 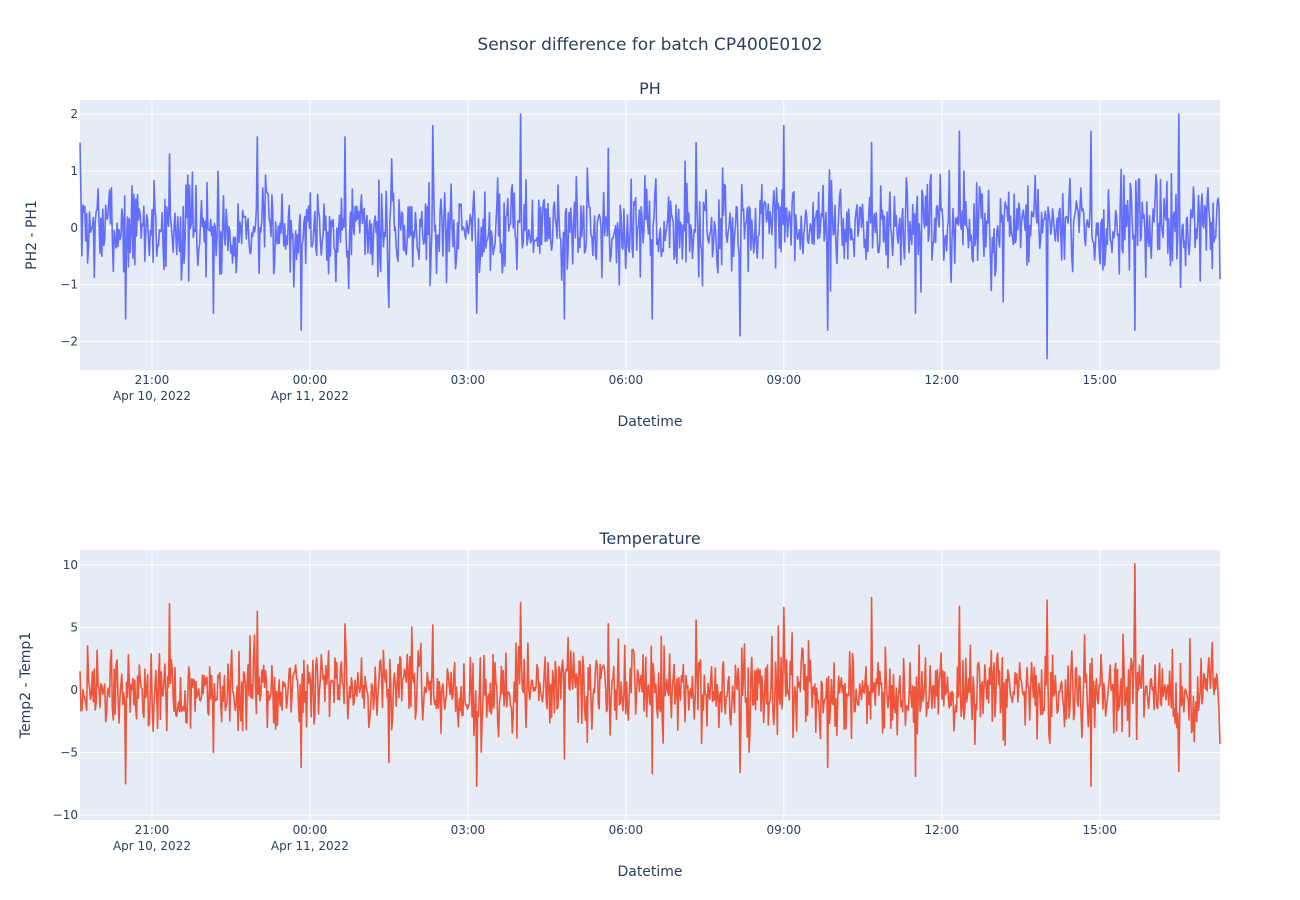 What do you see at coordinates (310, 846) in the screenshot?
I see `temperature-x-tick-date: Apr 11, 2022` at bounding box center [310, 846].